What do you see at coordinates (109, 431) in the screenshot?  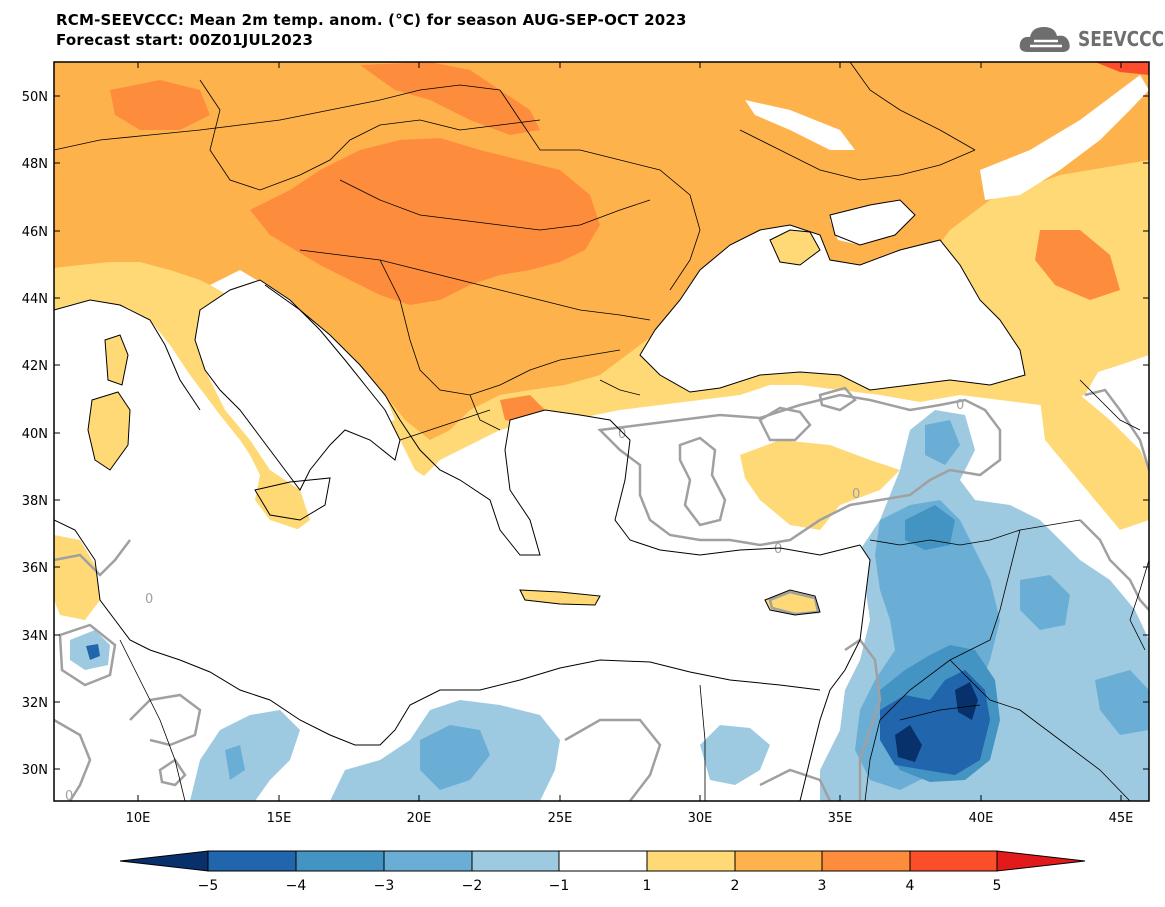 I see `coastline-sardinia` at bounding box center [109, 431].